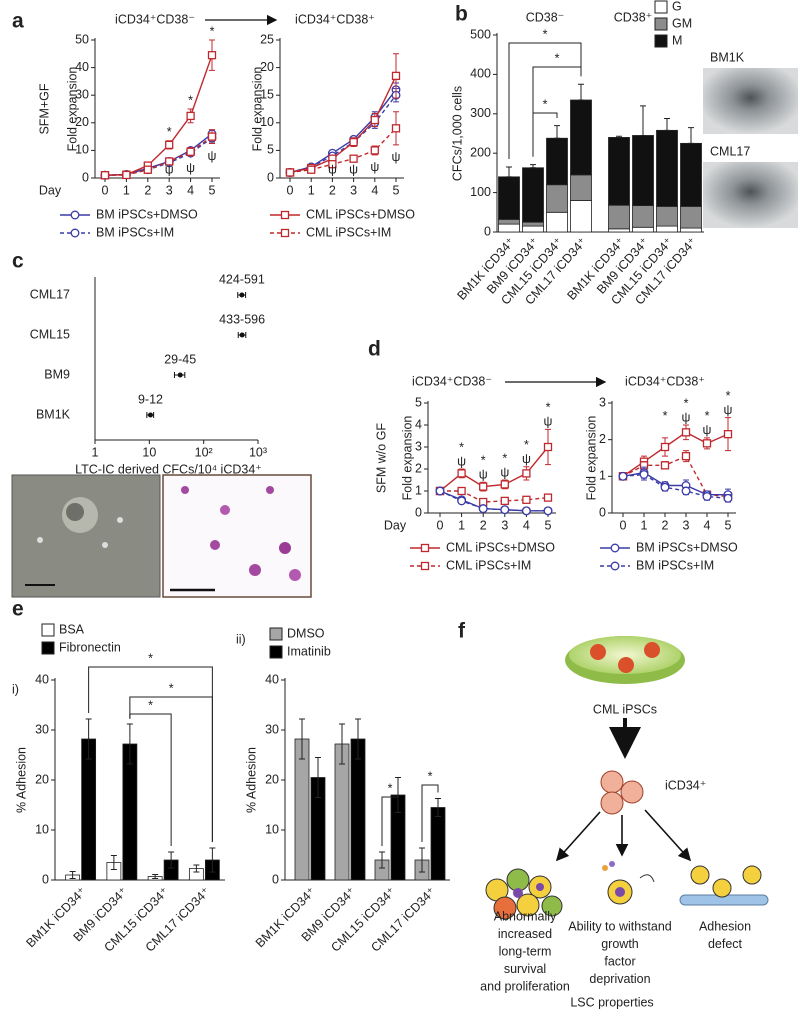  Describe the element at coordinates (452, 381) in the screenshot. I see `chart-header: iCD34⁺CD38⁻` at that location.